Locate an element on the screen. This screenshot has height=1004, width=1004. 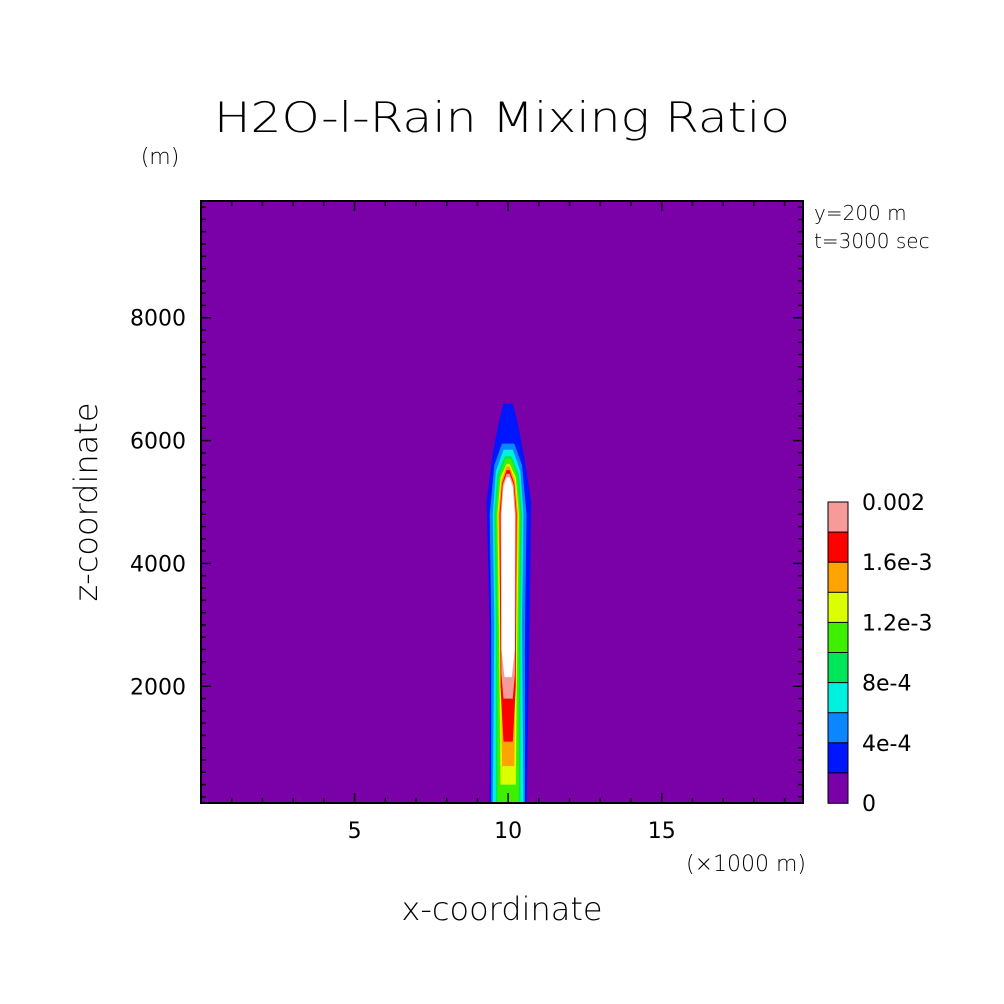
colorbar-tick-label: 4e-4 is located at coordinates (886, 744).